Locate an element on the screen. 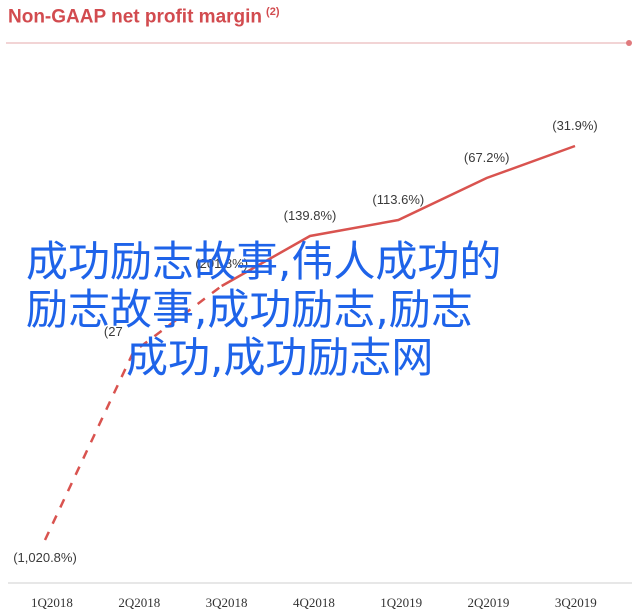  data-label: (139.8%) is located at coordinates (310, 215).